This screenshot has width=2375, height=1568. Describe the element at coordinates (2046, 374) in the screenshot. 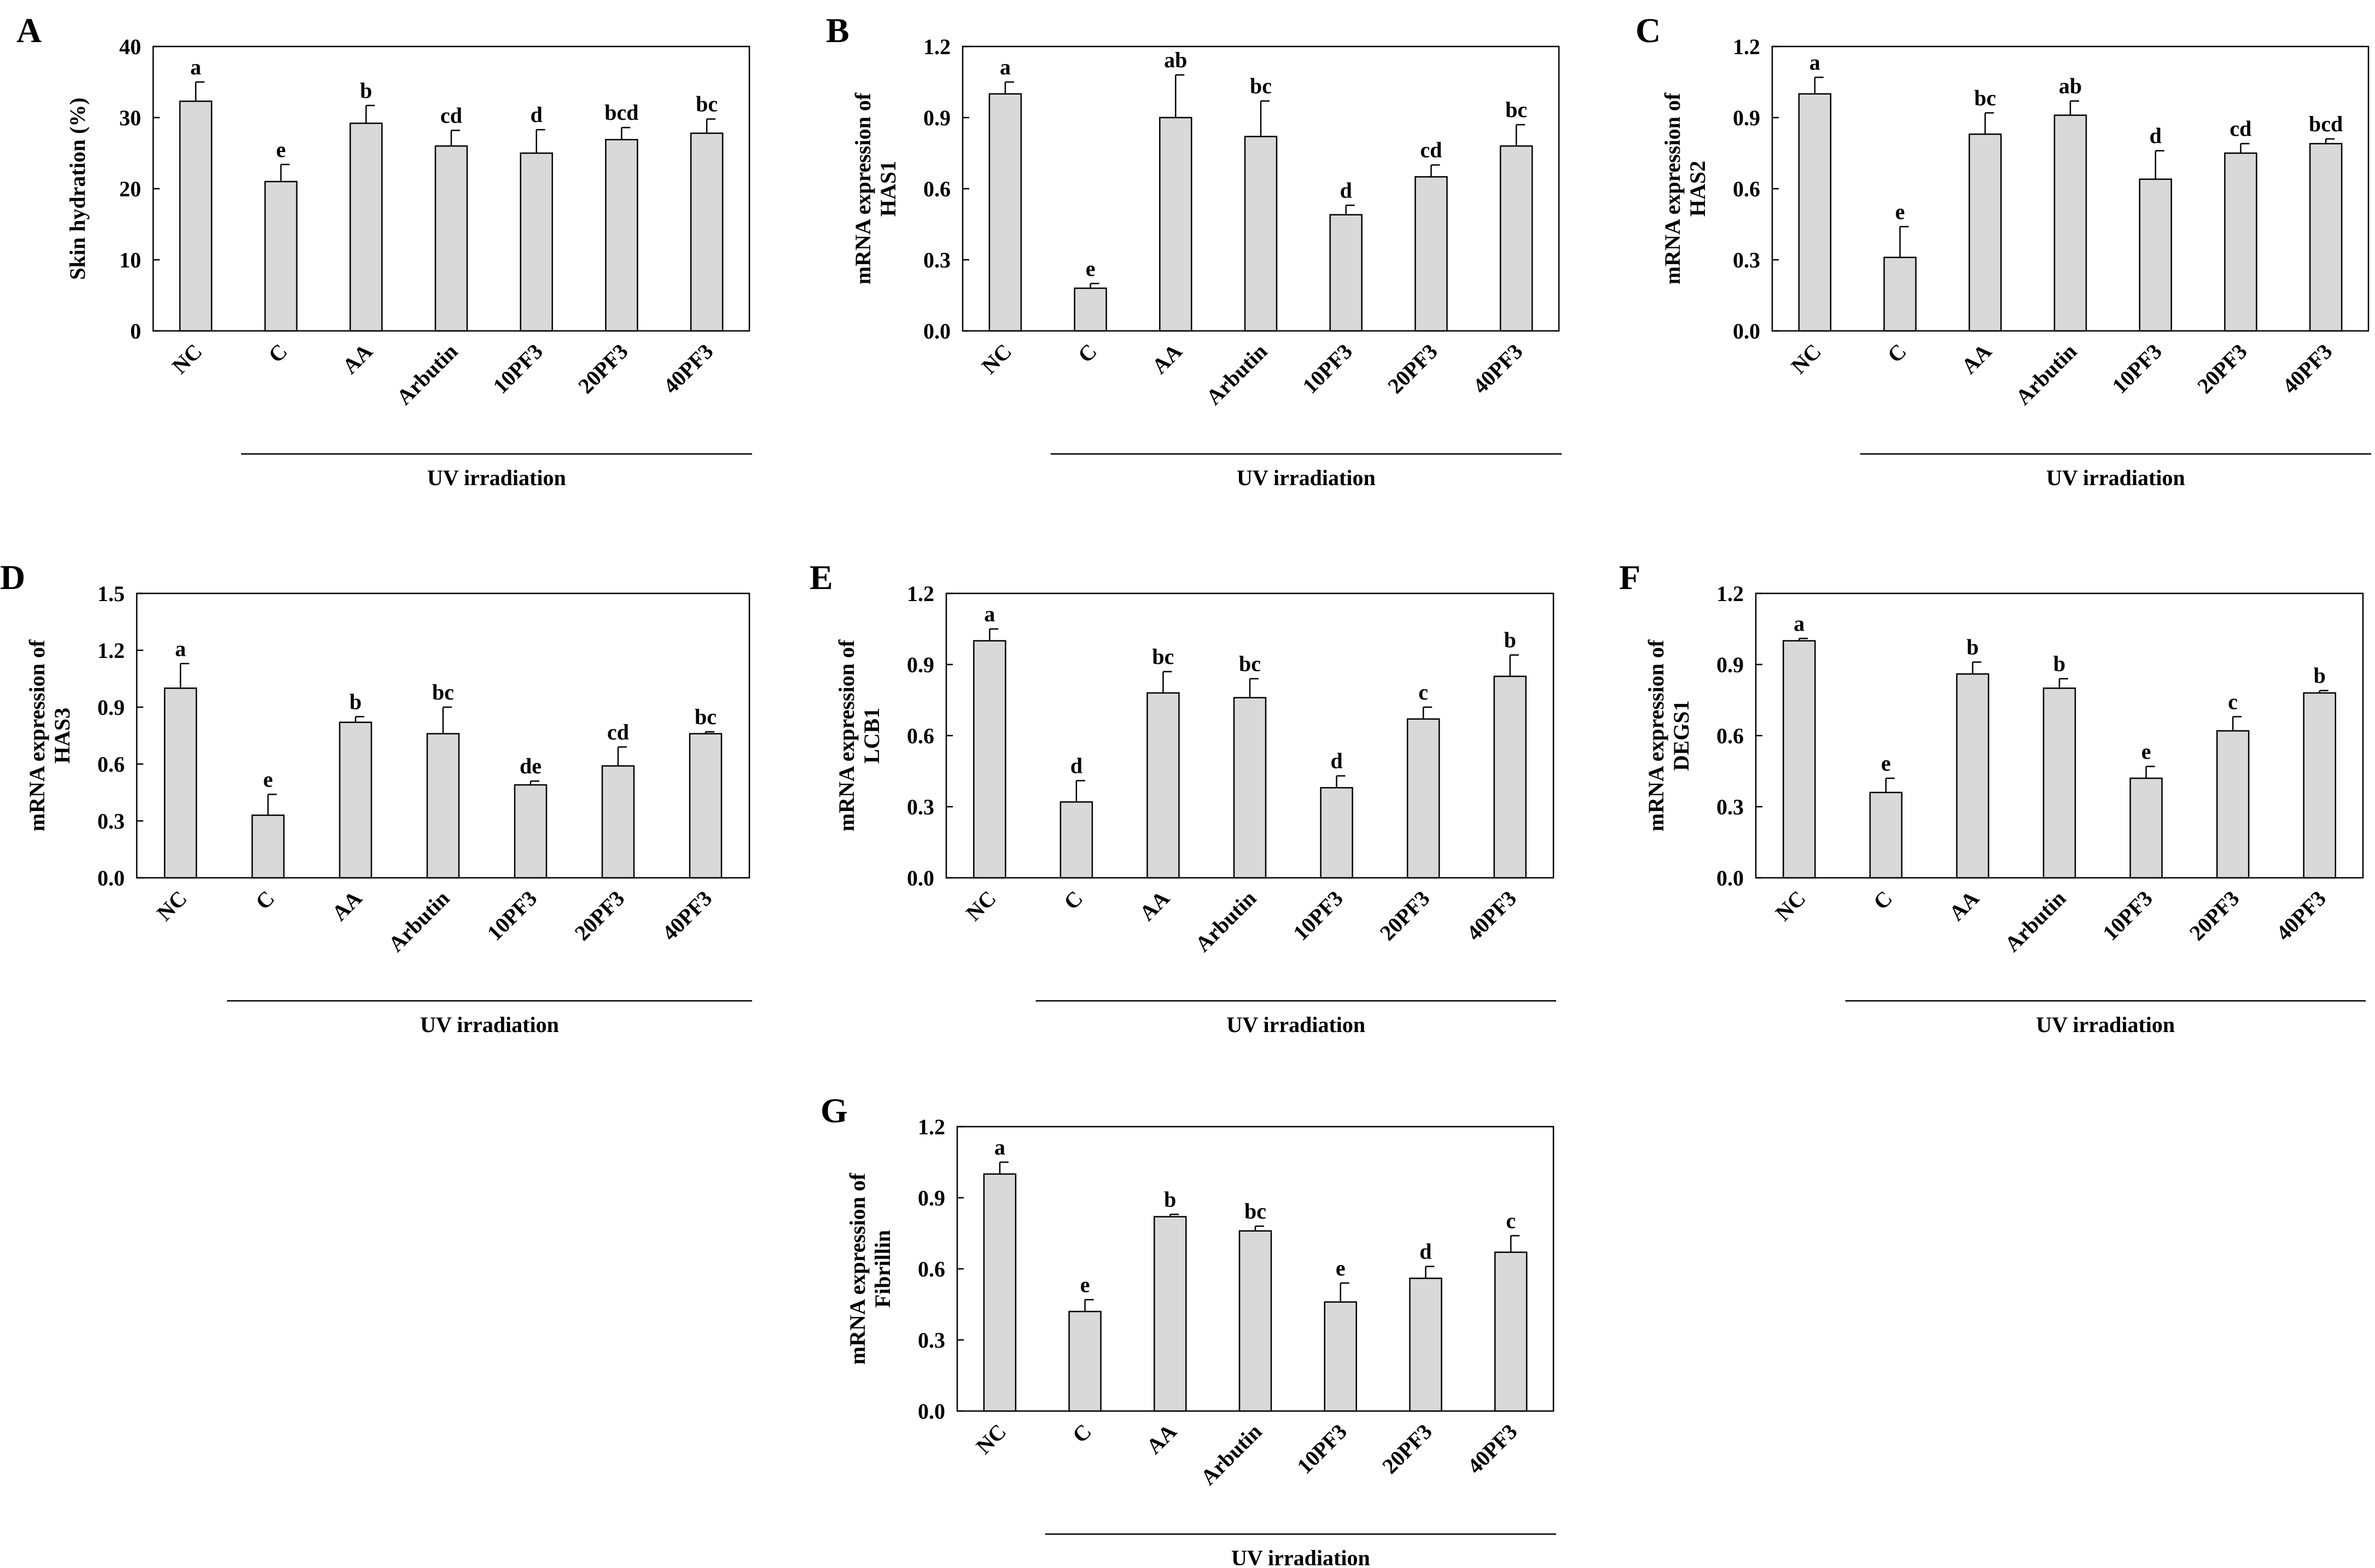

I see `panel-c-xtick-label-arbutin: Arbutin` at that location.